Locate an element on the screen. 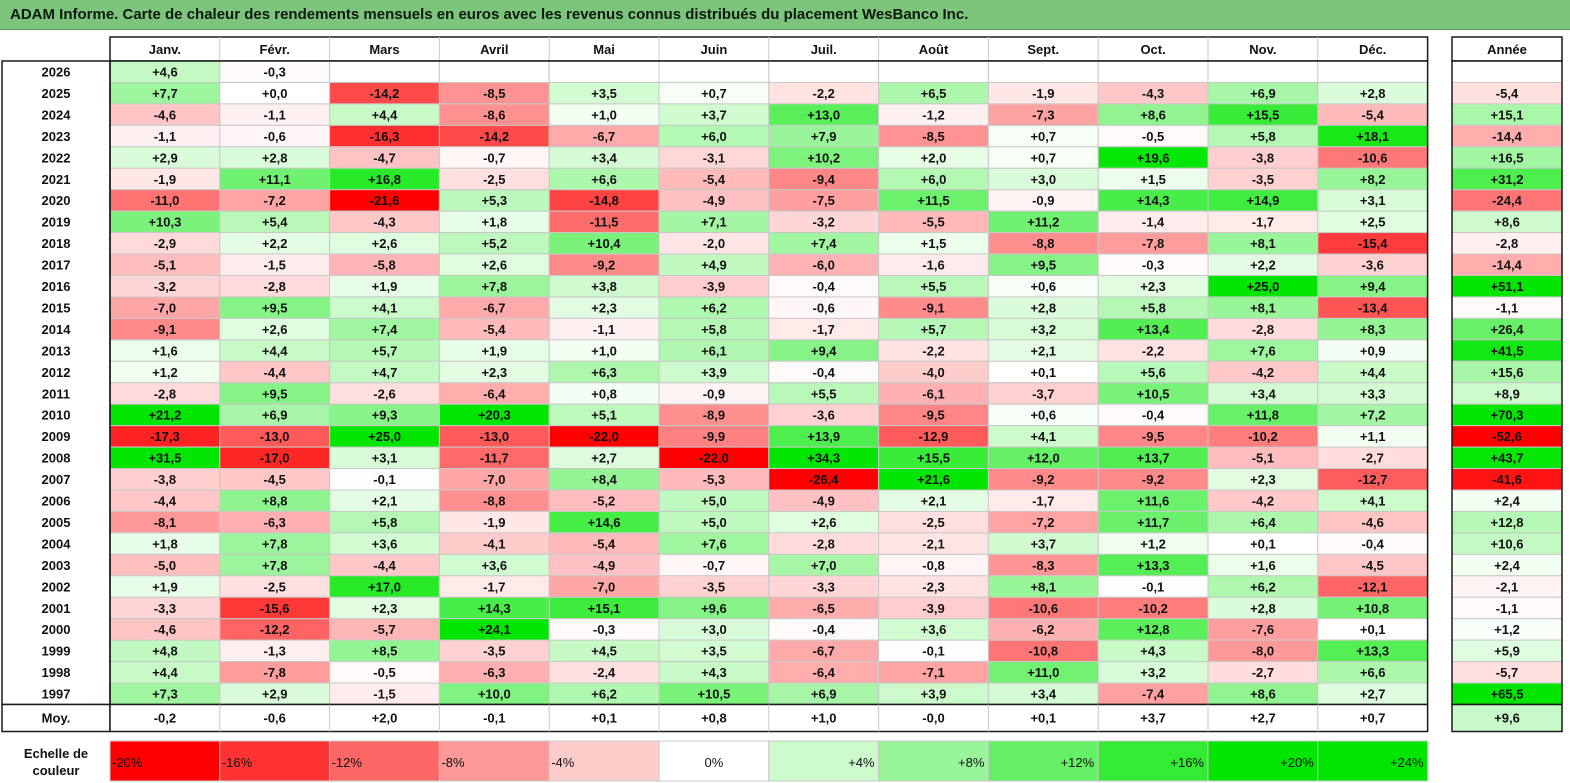 The image size is (1570, 783). cell-value: -2,8 is located at coordinates (1263, 329).